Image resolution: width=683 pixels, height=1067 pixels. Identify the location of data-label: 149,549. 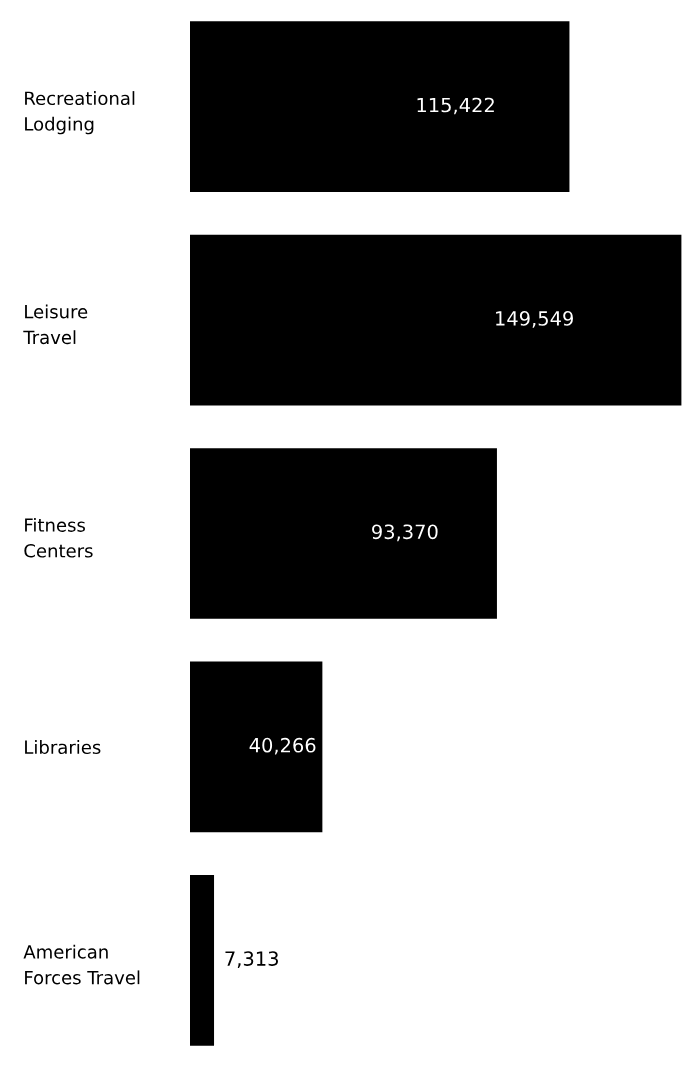
(534, 319).